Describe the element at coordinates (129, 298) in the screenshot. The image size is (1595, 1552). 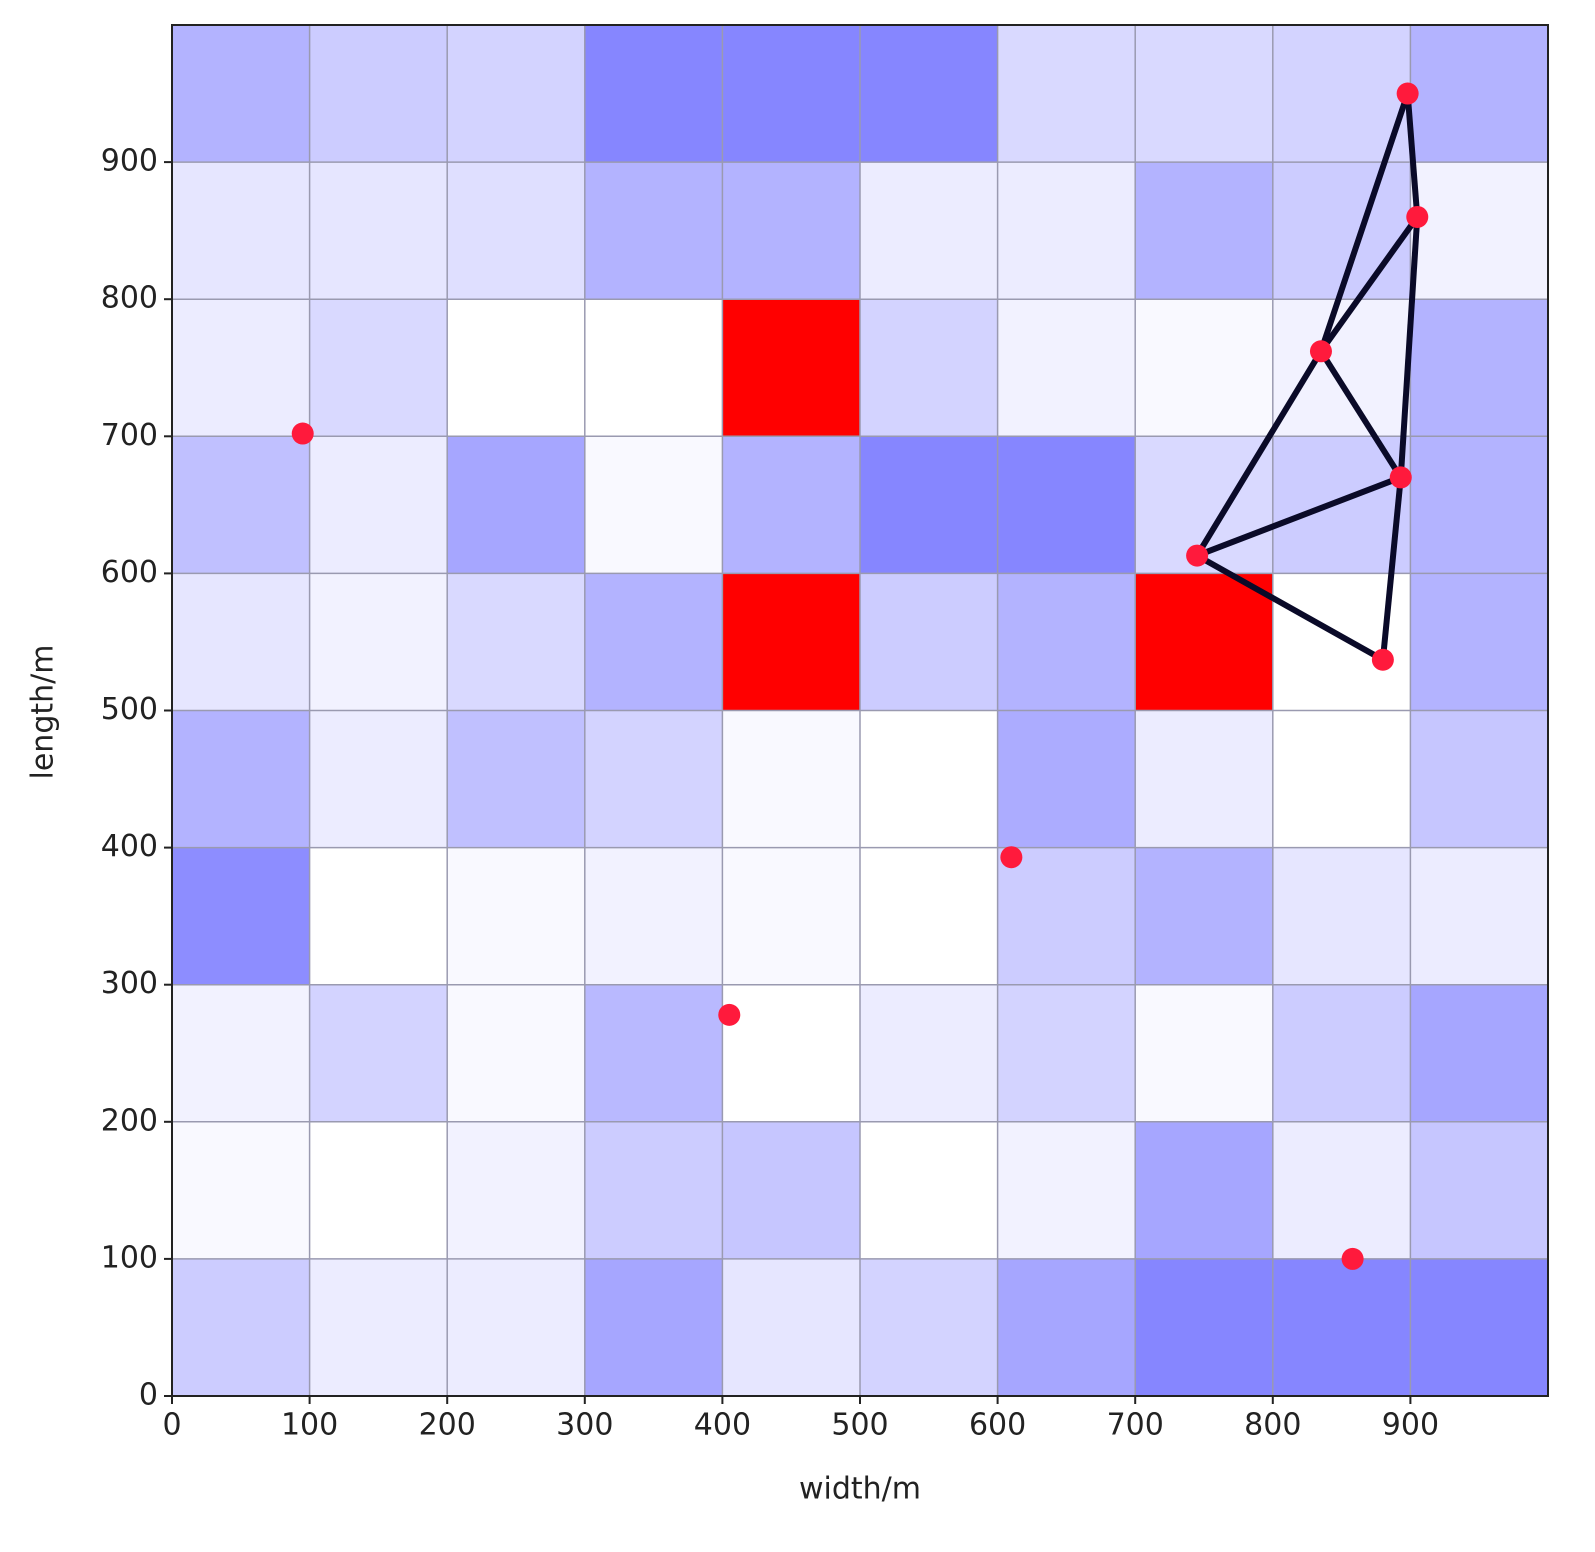
I see `y-tick-label: 800` at that location.